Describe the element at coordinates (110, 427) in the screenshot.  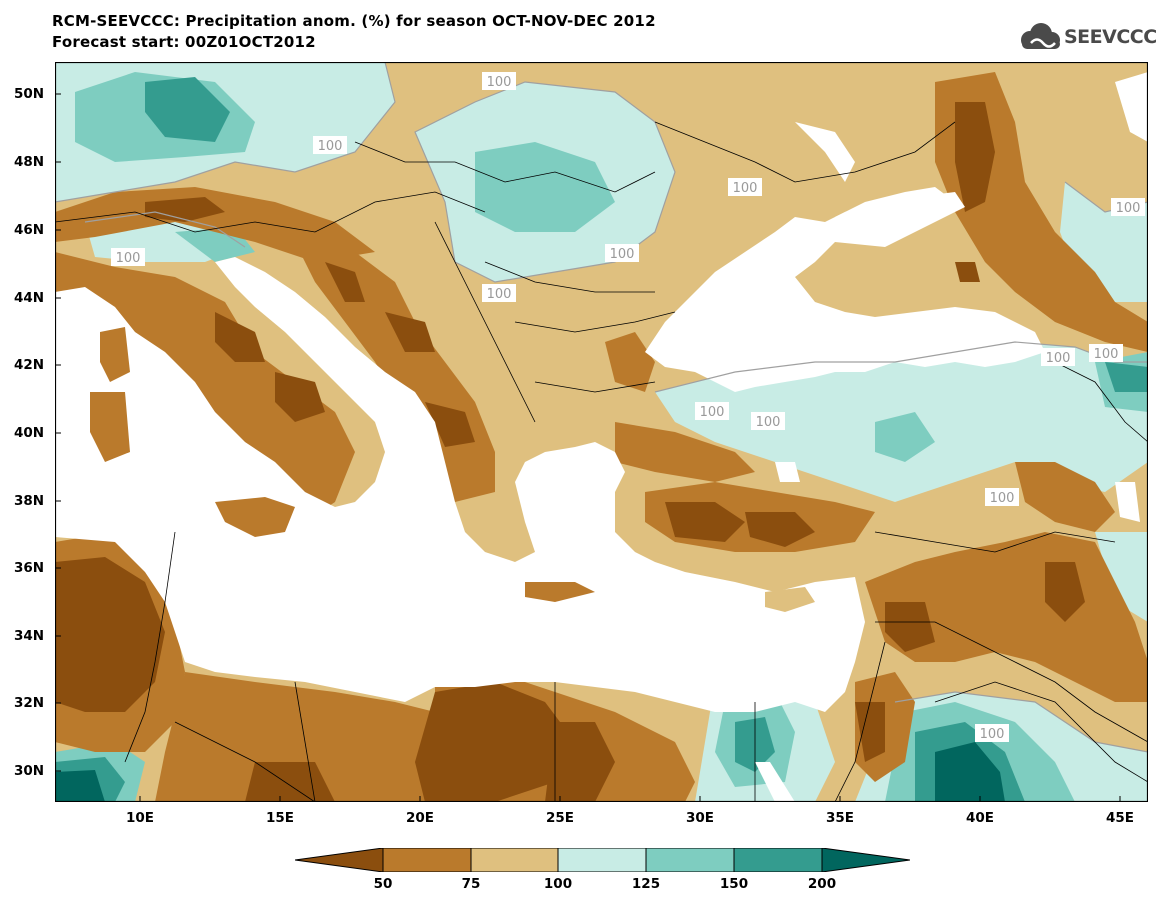
I see `sardinia` at that location.